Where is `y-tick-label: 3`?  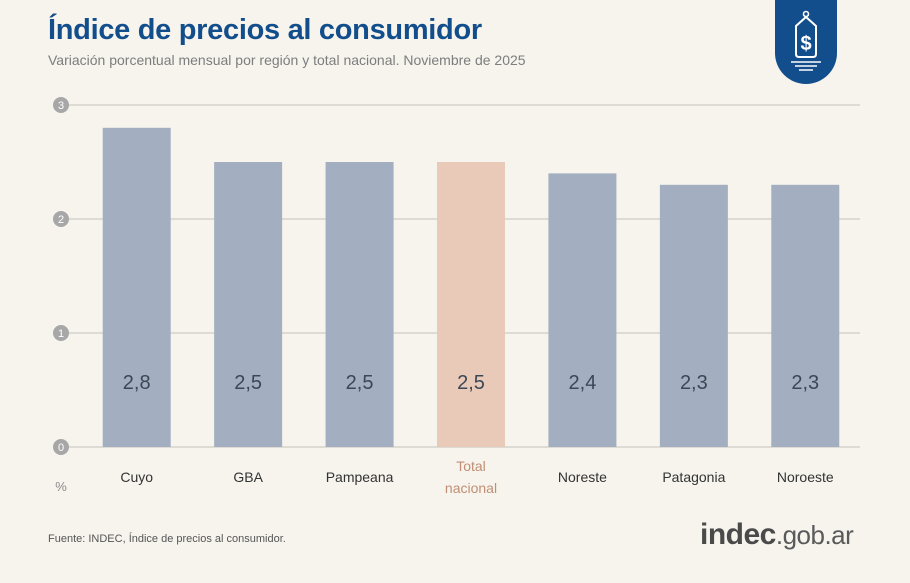
y-tick-label: 3 is located at coordinates (61, 106).